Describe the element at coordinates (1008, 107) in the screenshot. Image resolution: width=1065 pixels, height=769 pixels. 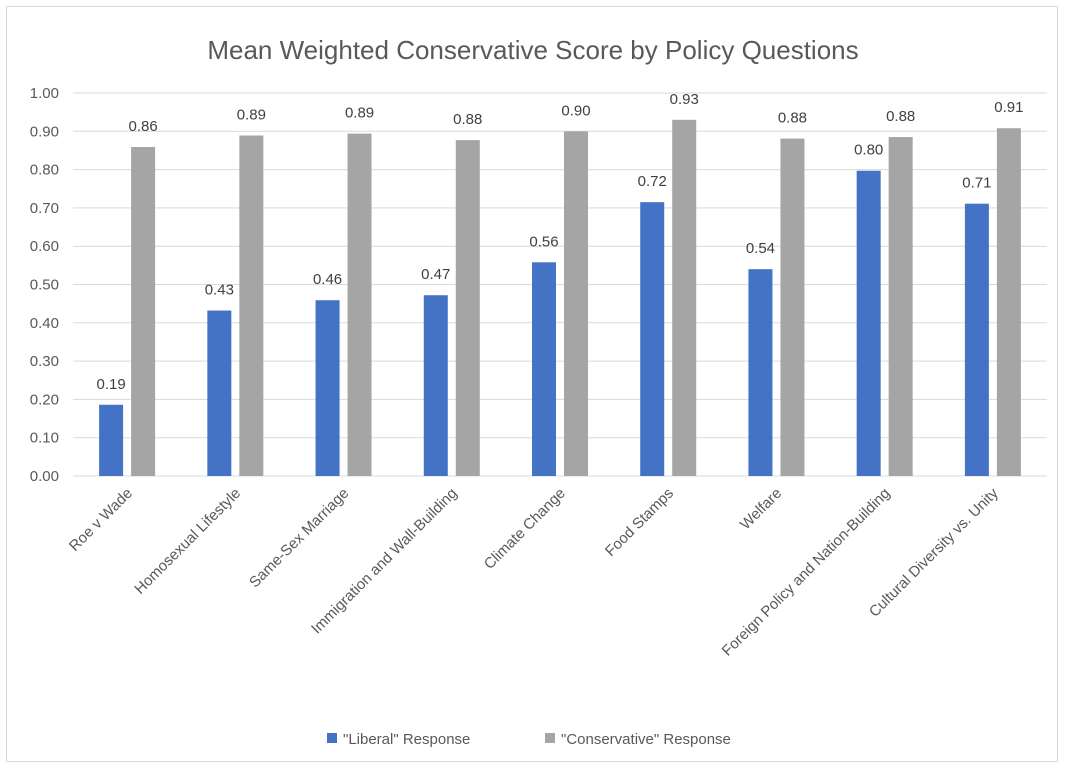
I see `data-label: 0.91` at that location.